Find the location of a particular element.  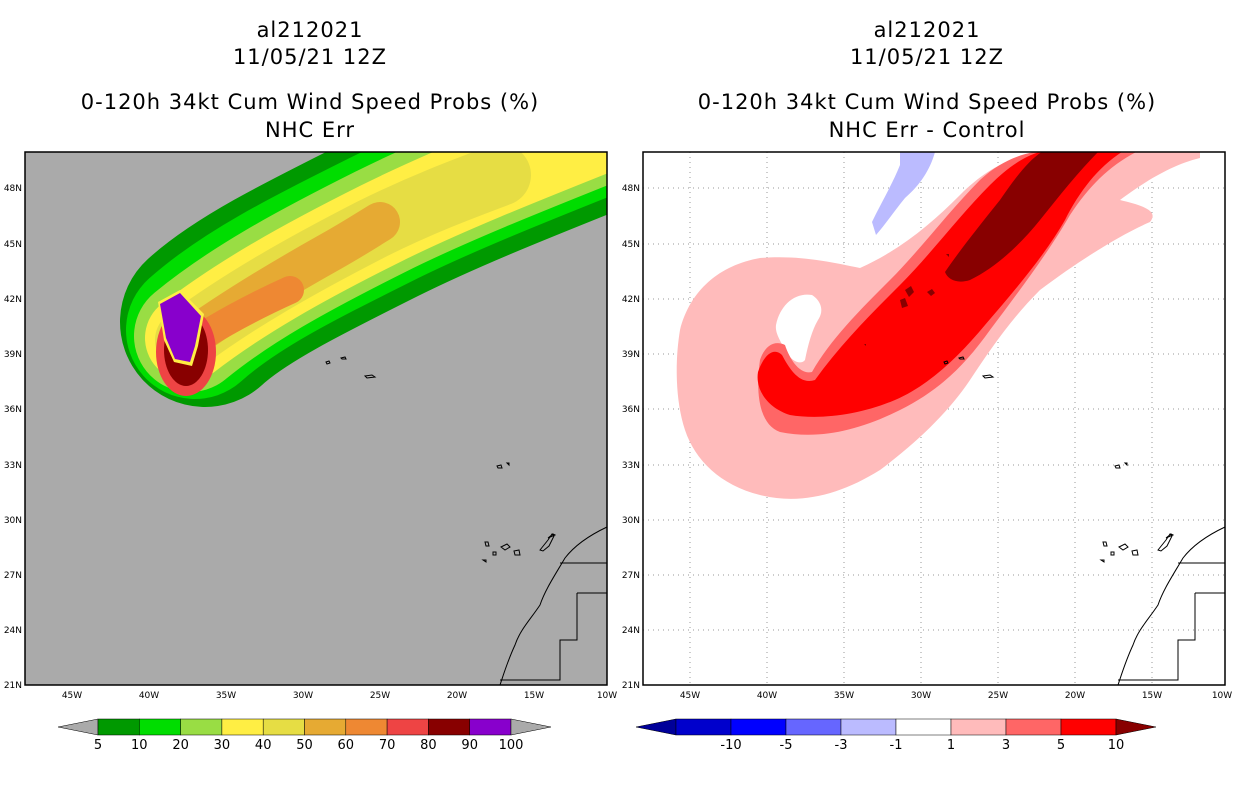

right-lon-label: 15W is located at coordinates (1152, 696).